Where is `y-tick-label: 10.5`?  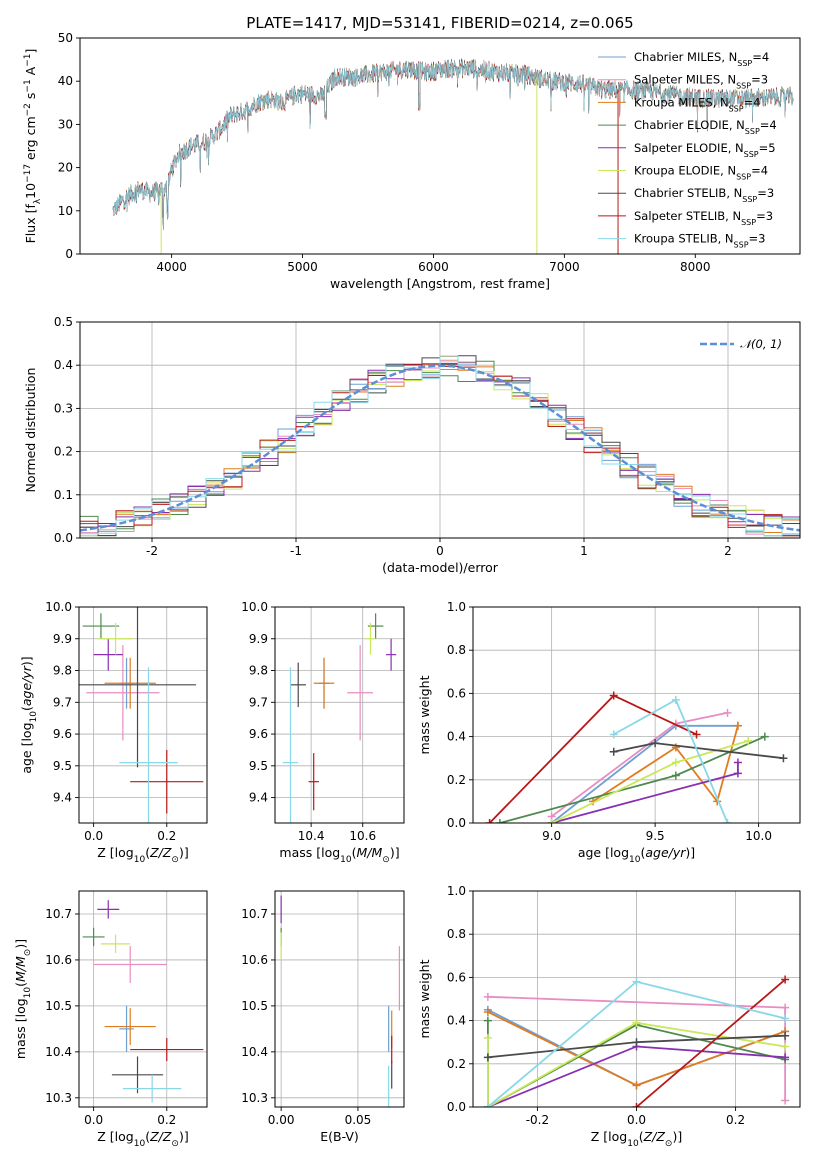
y-tick-label: 10.5 is located at coordinates (58, 1006).